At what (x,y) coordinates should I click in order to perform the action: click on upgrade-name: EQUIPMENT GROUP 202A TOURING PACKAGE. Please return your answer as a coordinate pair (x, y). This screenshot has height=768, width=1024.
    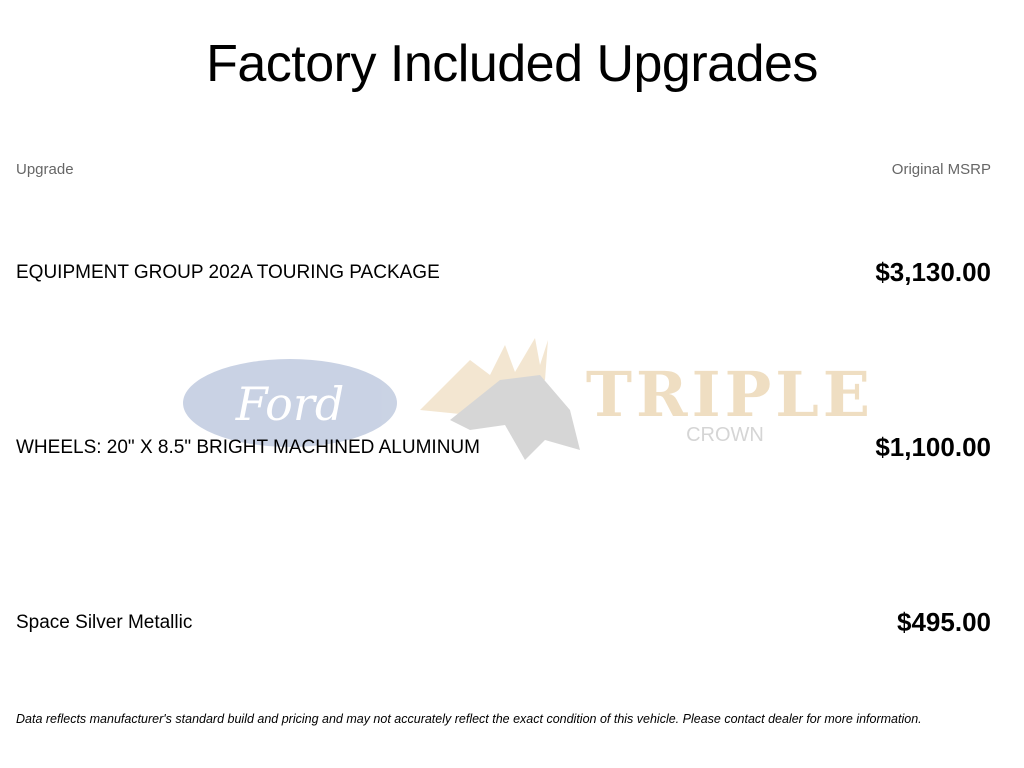
    Looking at the image, I should click on (228, 272).